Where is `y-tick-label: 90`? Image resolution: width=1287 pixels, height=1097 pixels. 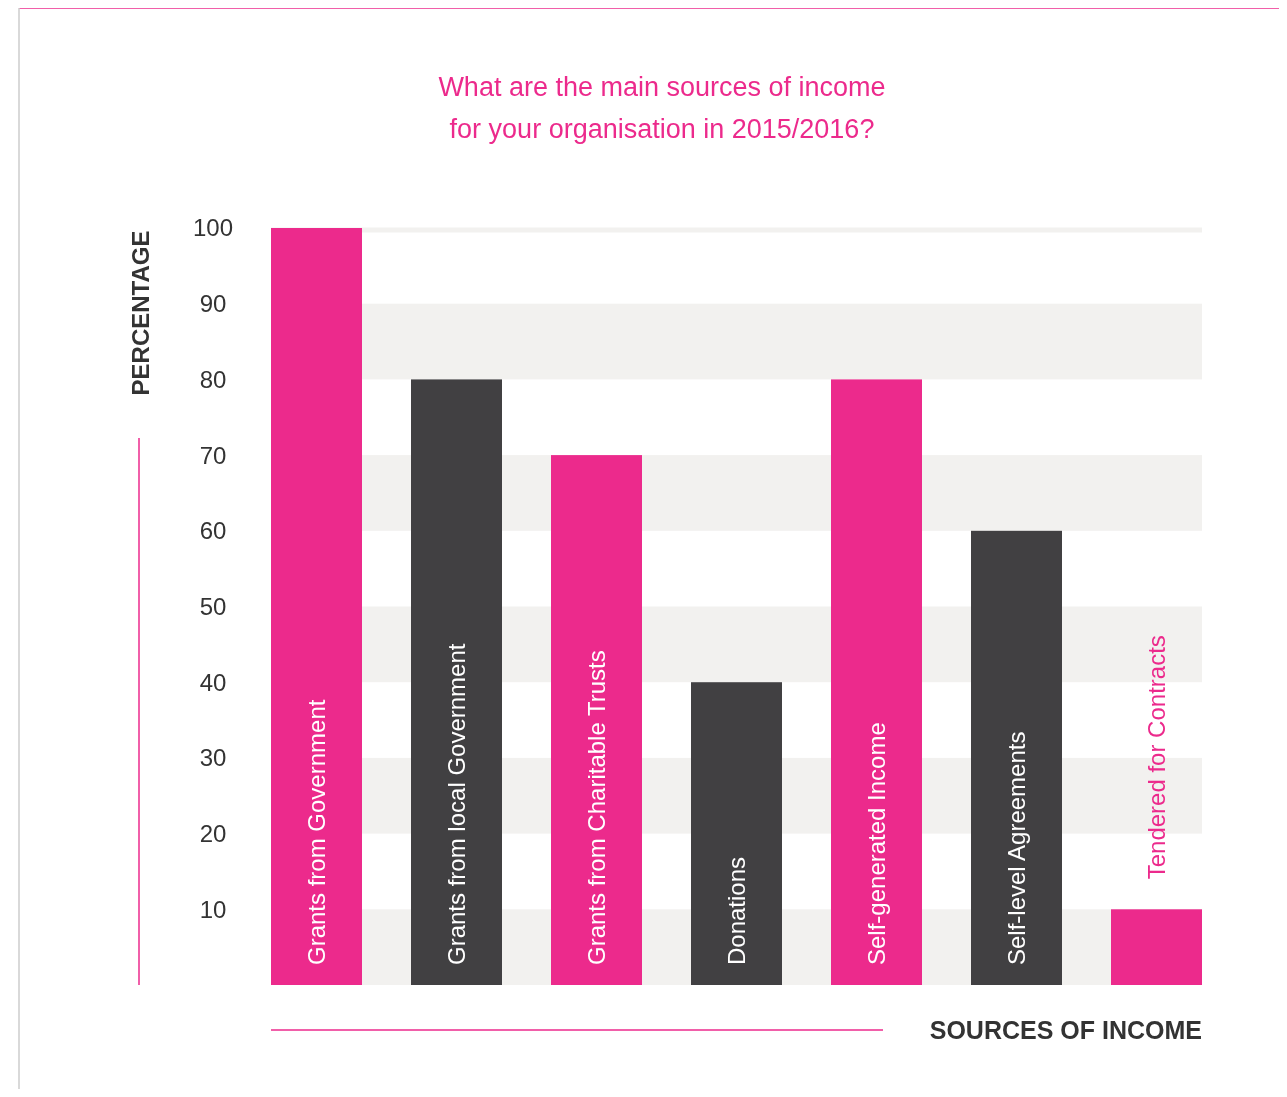 y-tick-label: 90 is located at coordinates (213, 304).